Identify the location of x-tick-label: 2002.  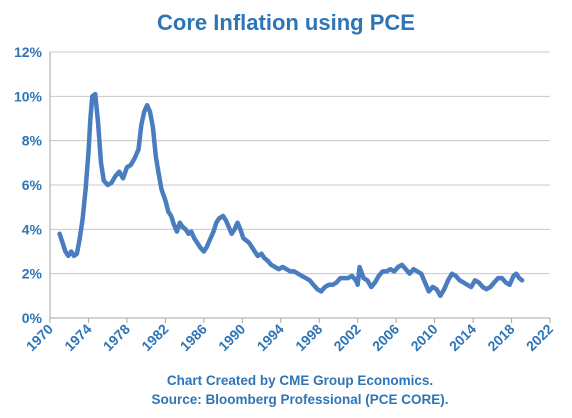
(346, 337).